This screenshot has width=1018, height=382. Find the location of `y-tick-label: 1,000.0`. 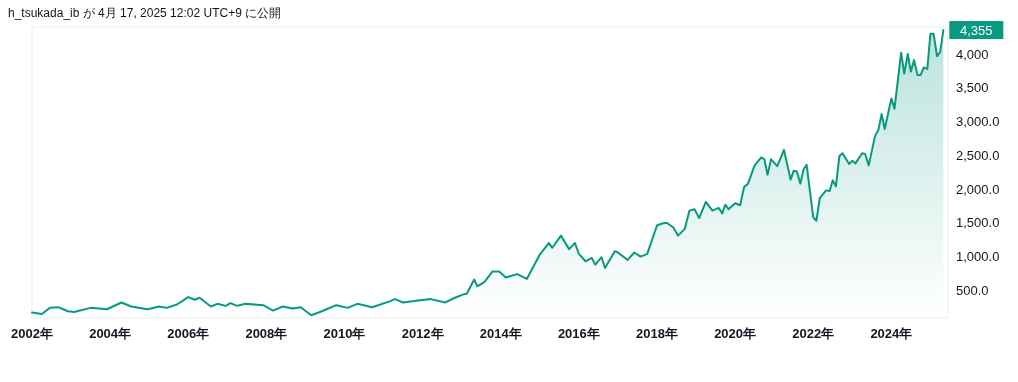

y-tick-label: 1,000.0 is located at coordinates (978, 257).